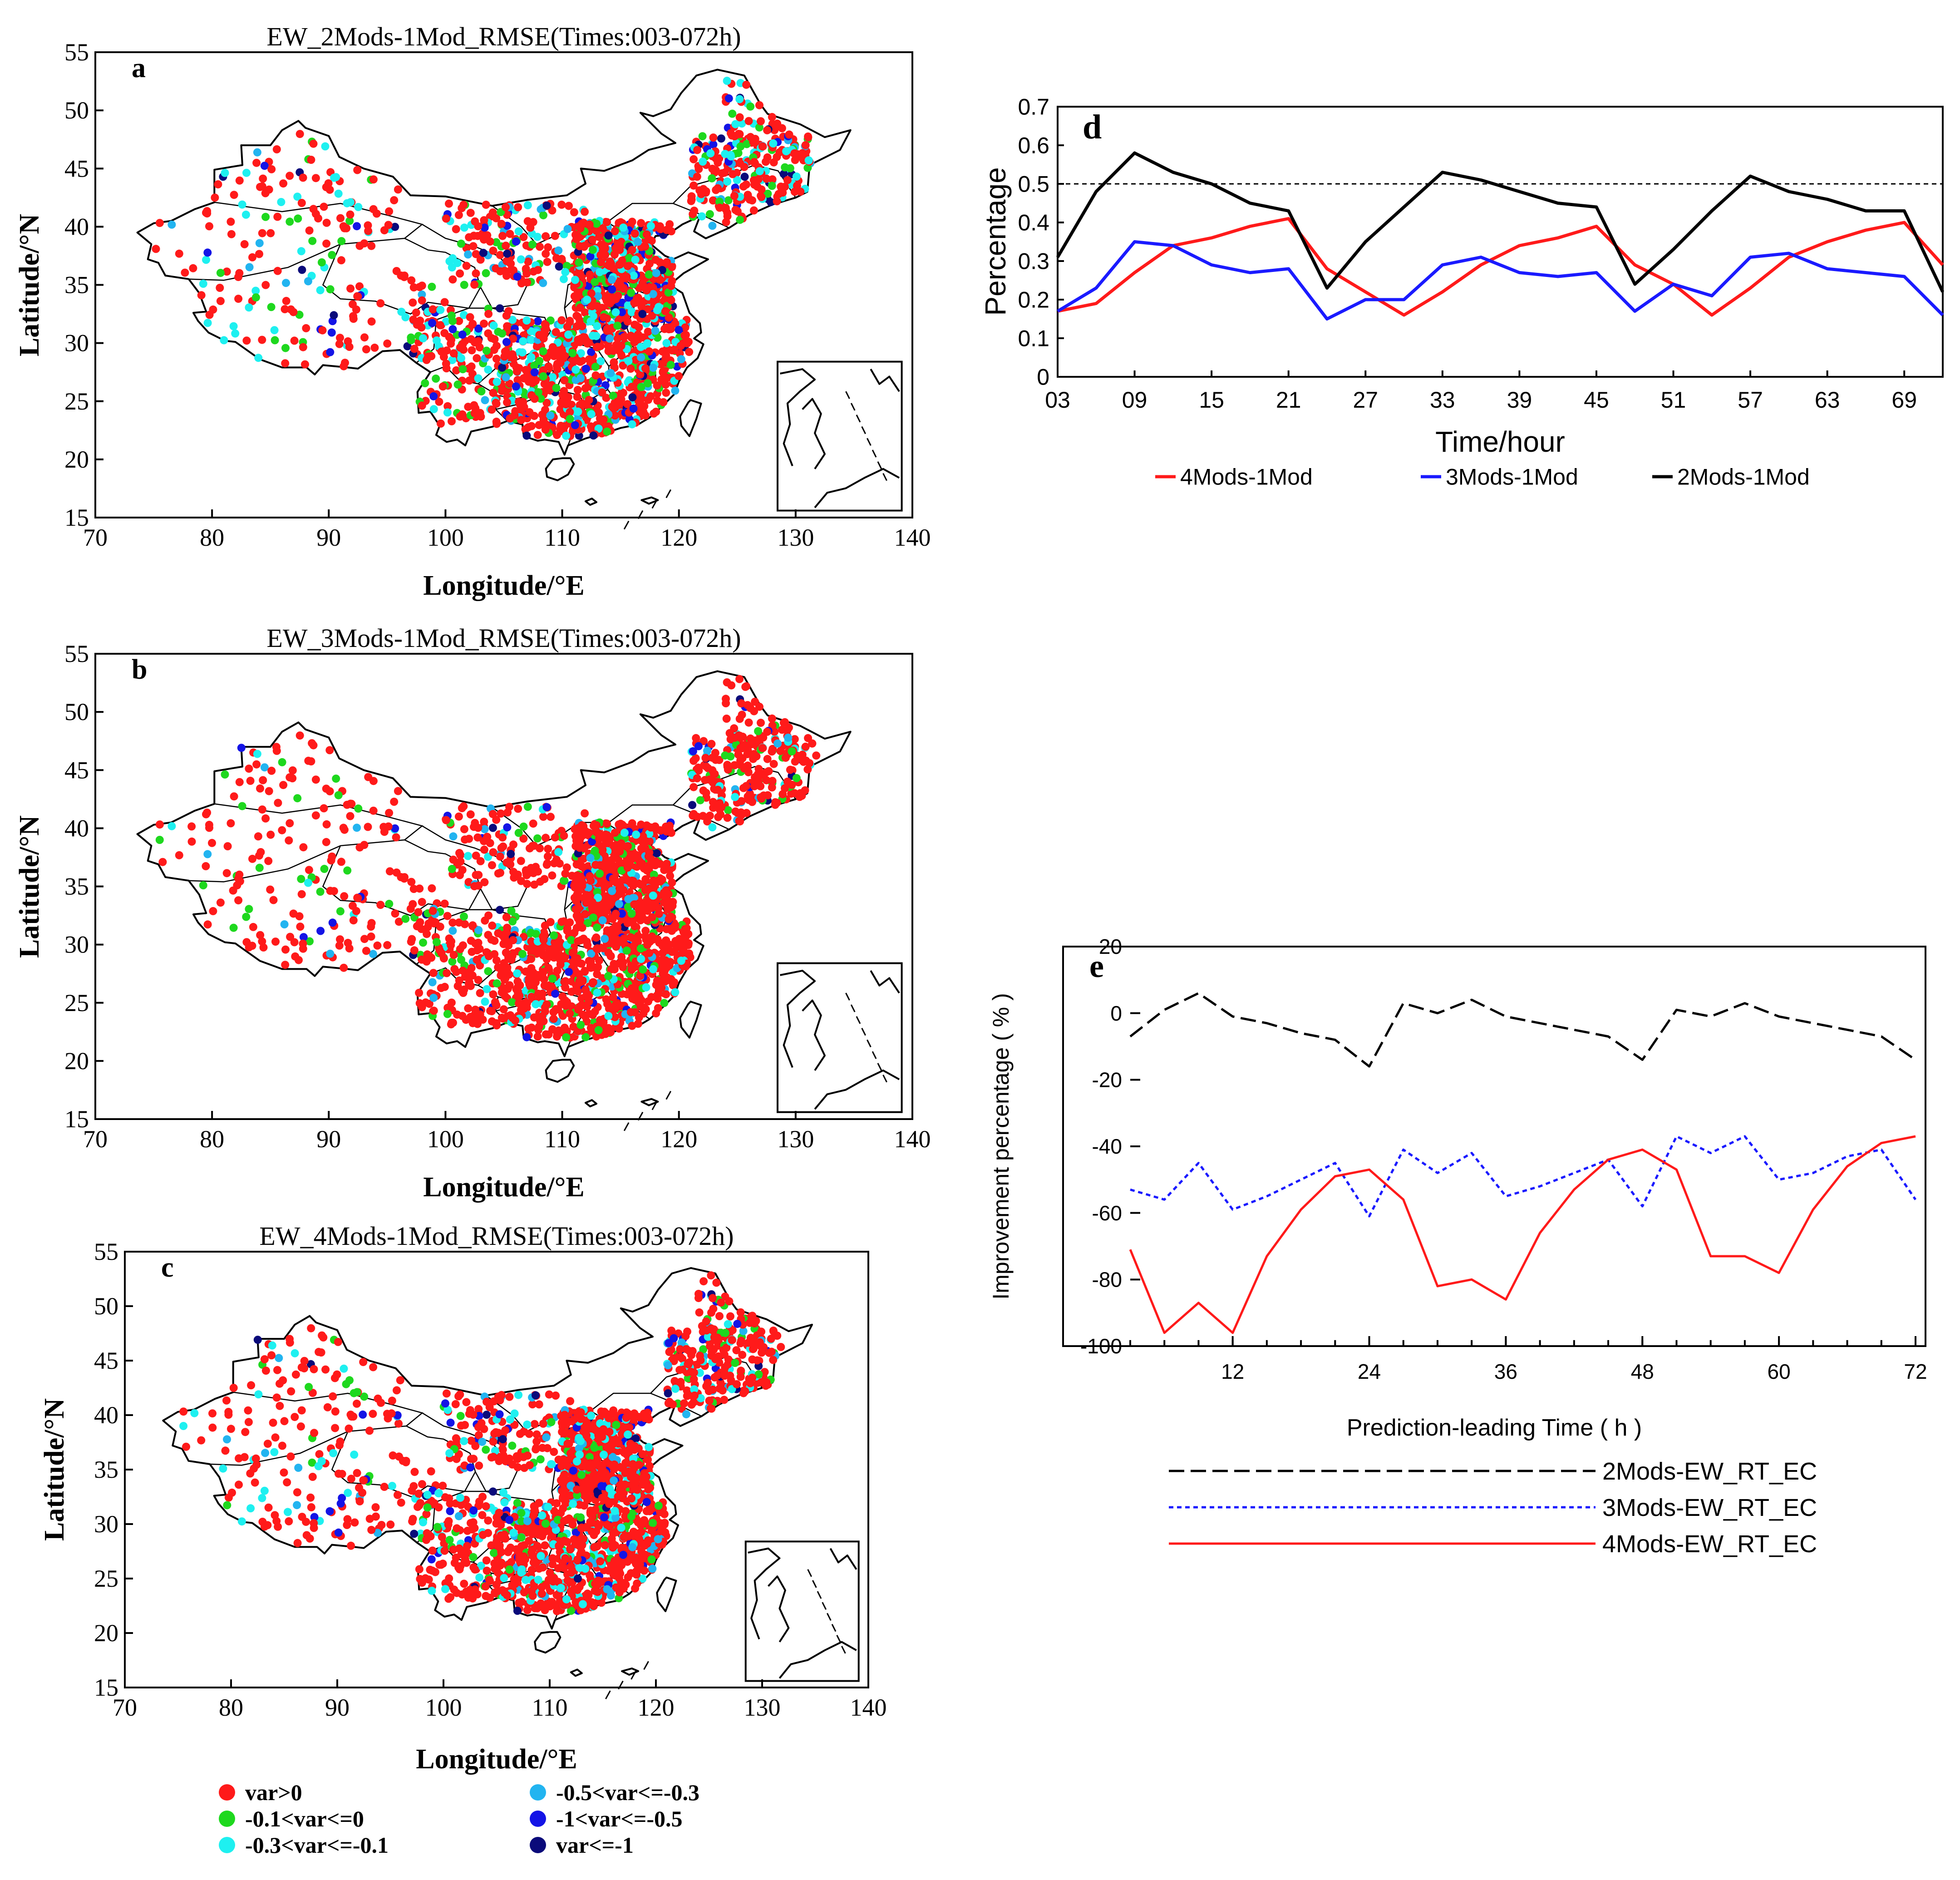 This screenshot has width=1960, height=1880. Describe the element at coordinates (306, 843) in the screenshot. I see `province-boundary` at that location.